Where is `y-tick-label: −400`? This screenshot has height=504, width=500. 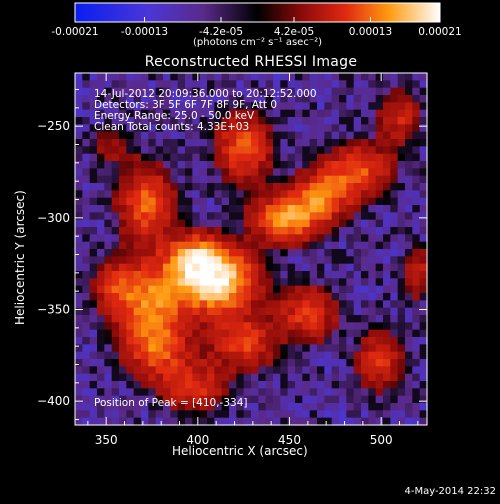 y-tick-label: −400 is located at coordinates (53, 401).